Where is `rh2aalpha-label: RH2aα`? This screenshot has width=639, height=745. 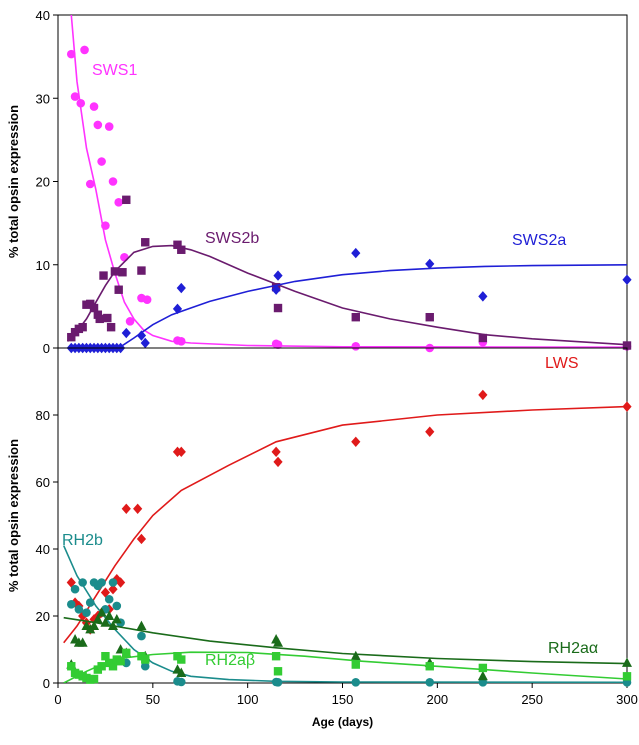
rh2aalpha-label: RH2aα is located at coordinates (573, 648).